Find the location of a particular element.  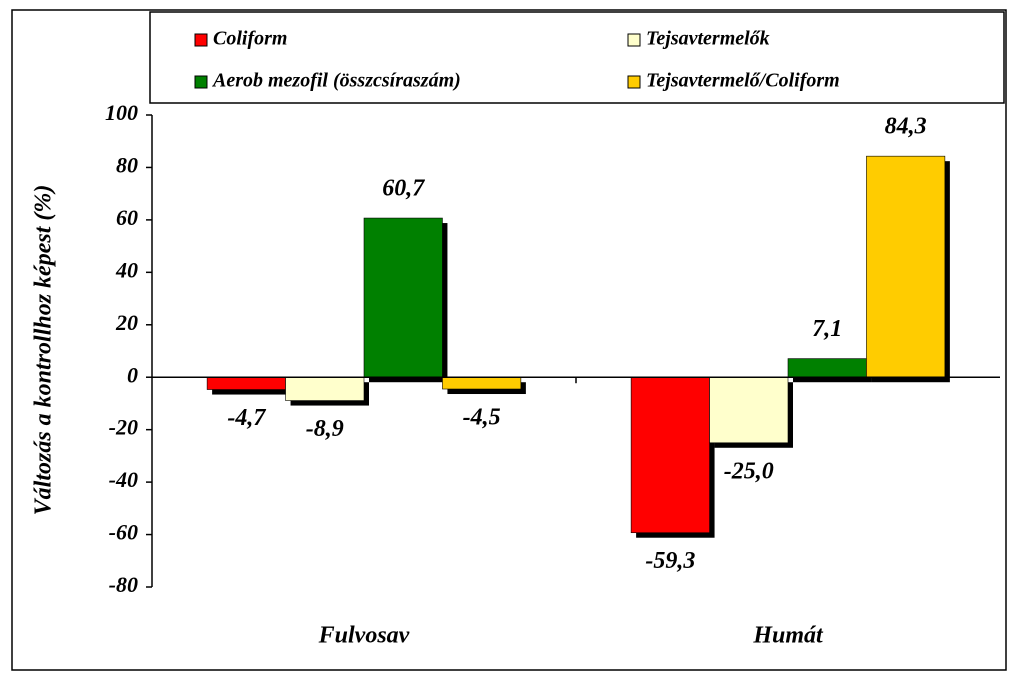

x-tick-label: Fulvosav is located at coordinates (364, 636).